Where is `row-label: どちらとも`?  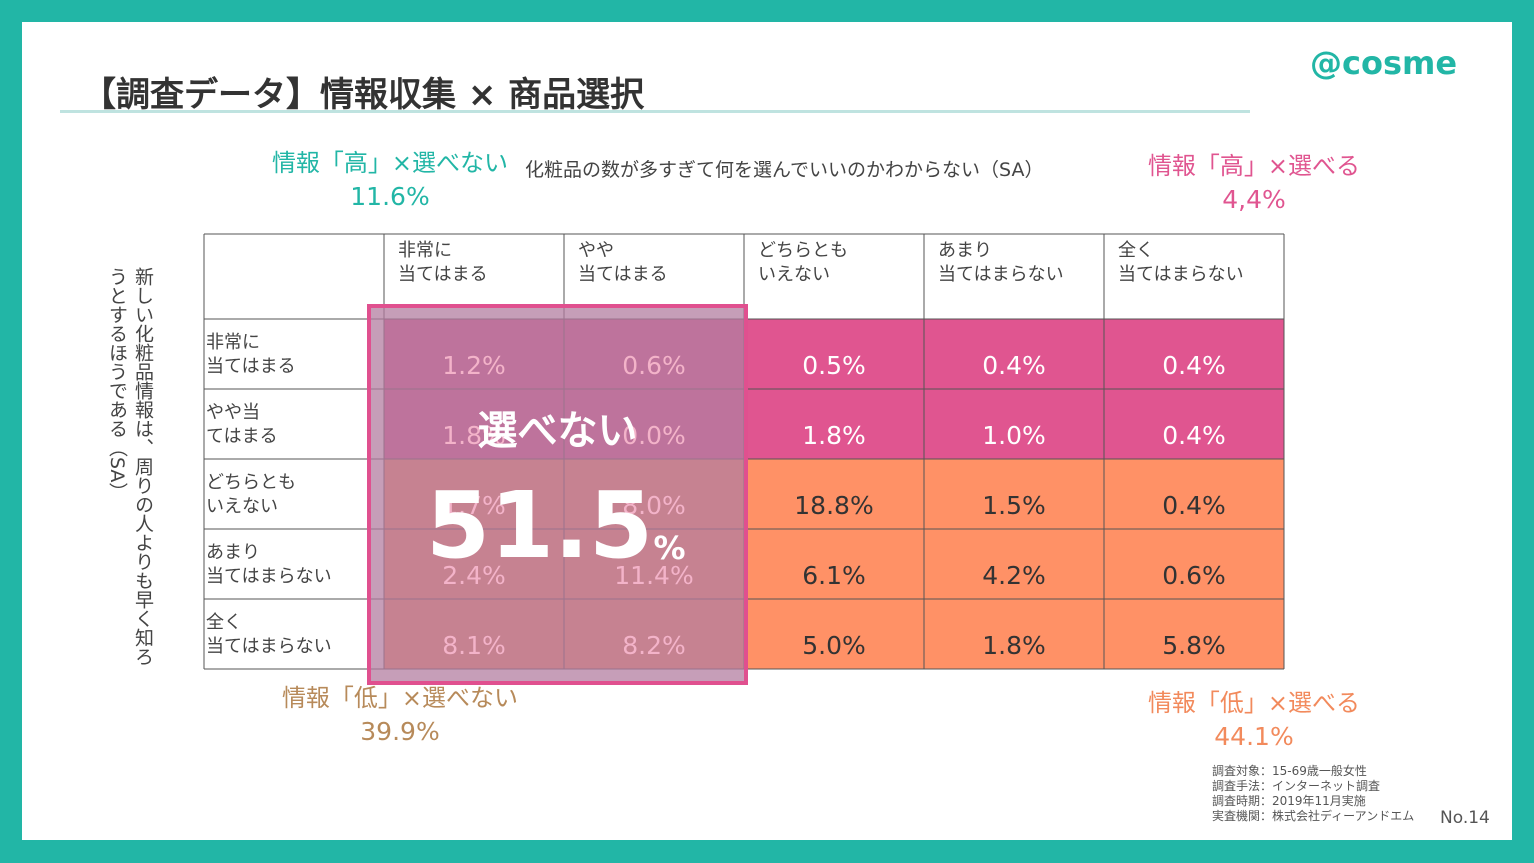 row-label: どちらとも is located at coordinates (251, 482).